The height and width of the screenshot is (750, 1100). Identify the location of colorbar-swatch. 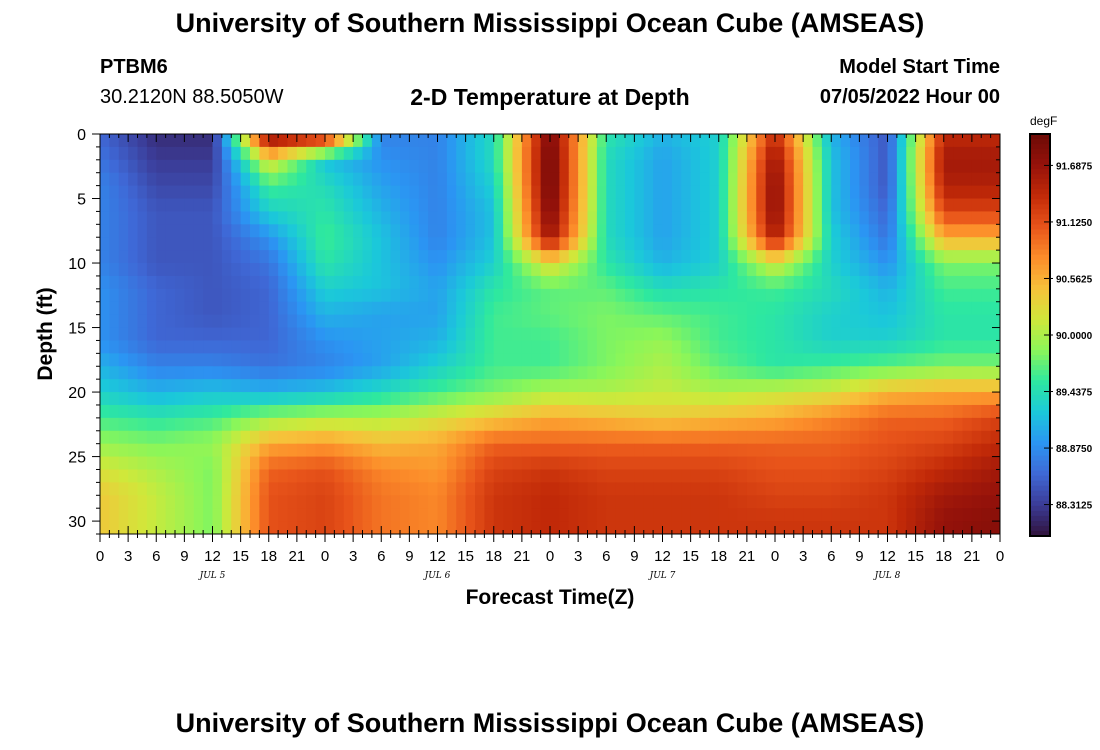
(1040, 413).